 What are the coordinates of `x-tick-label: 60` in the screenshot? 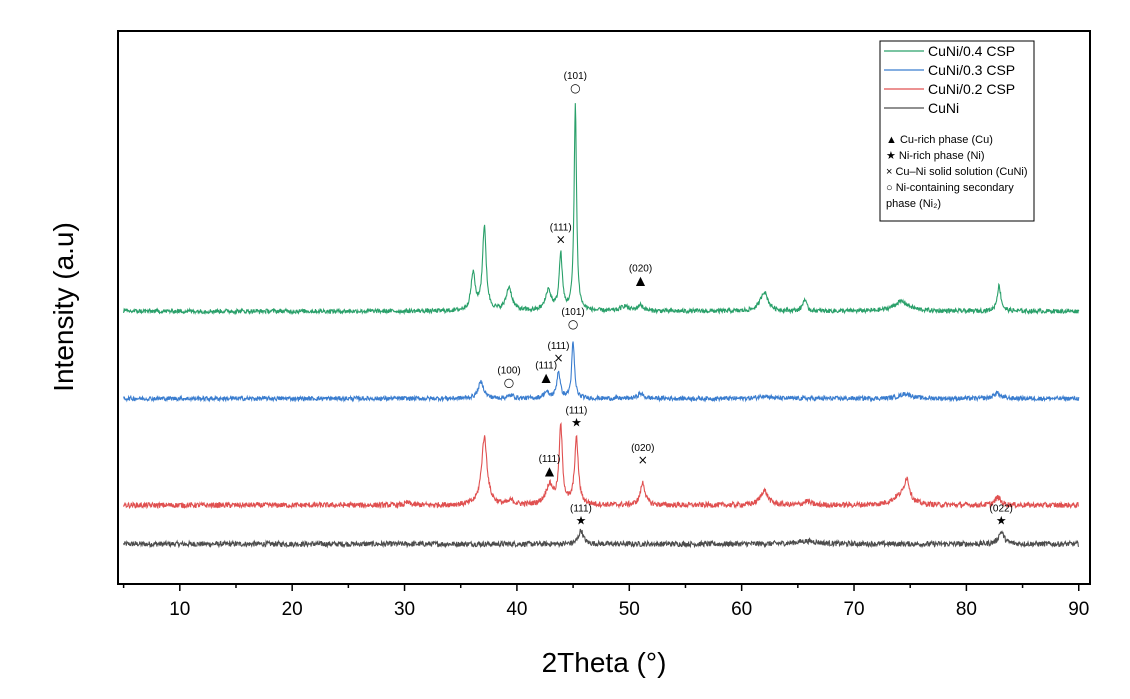 It's located at (741, 609).